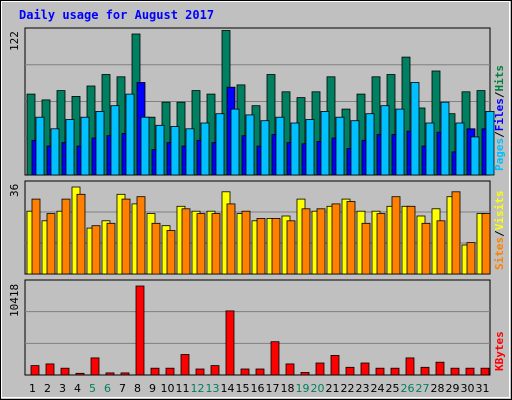 This screenshot has width=512, height=400. Describe the element at coordinates (483, 388) in the screenshot. I see `x-tick-label: 31` at that location.